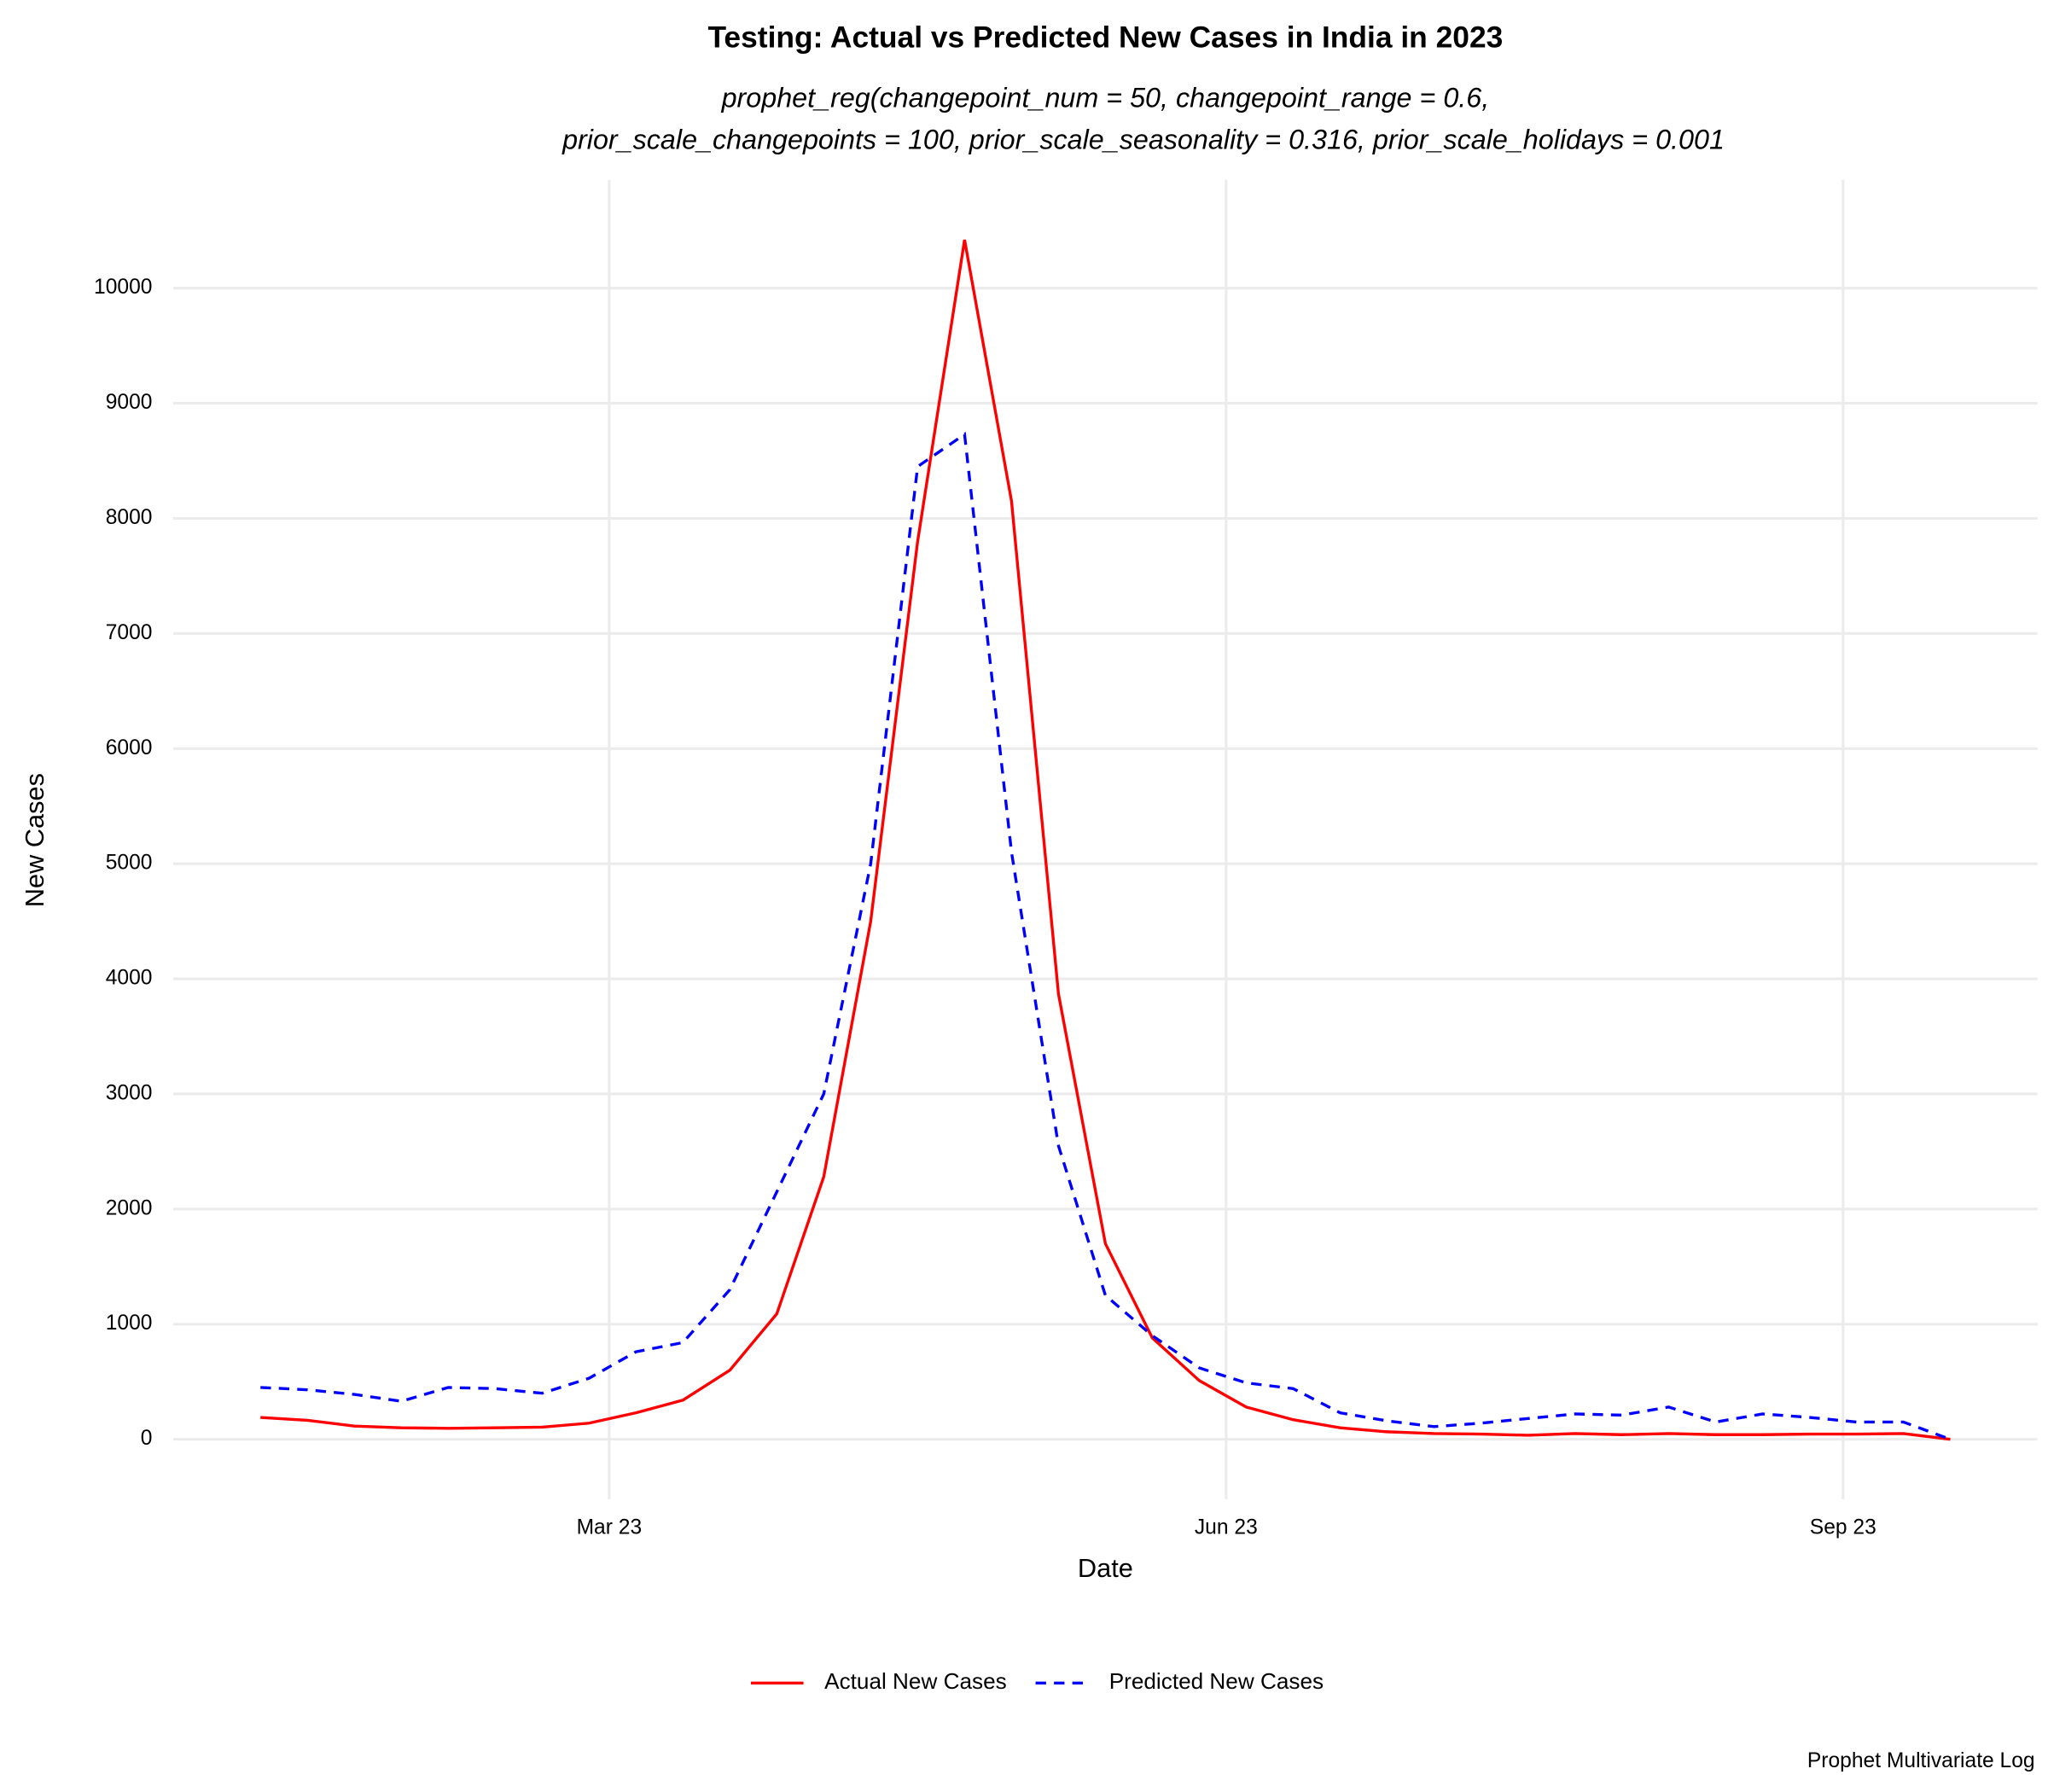 The width and height of the screenshot is (2048, 1792). Describe the element at coordinates (129, 402) in the screenshot. I see `y-tick-label: 9000` at that location.